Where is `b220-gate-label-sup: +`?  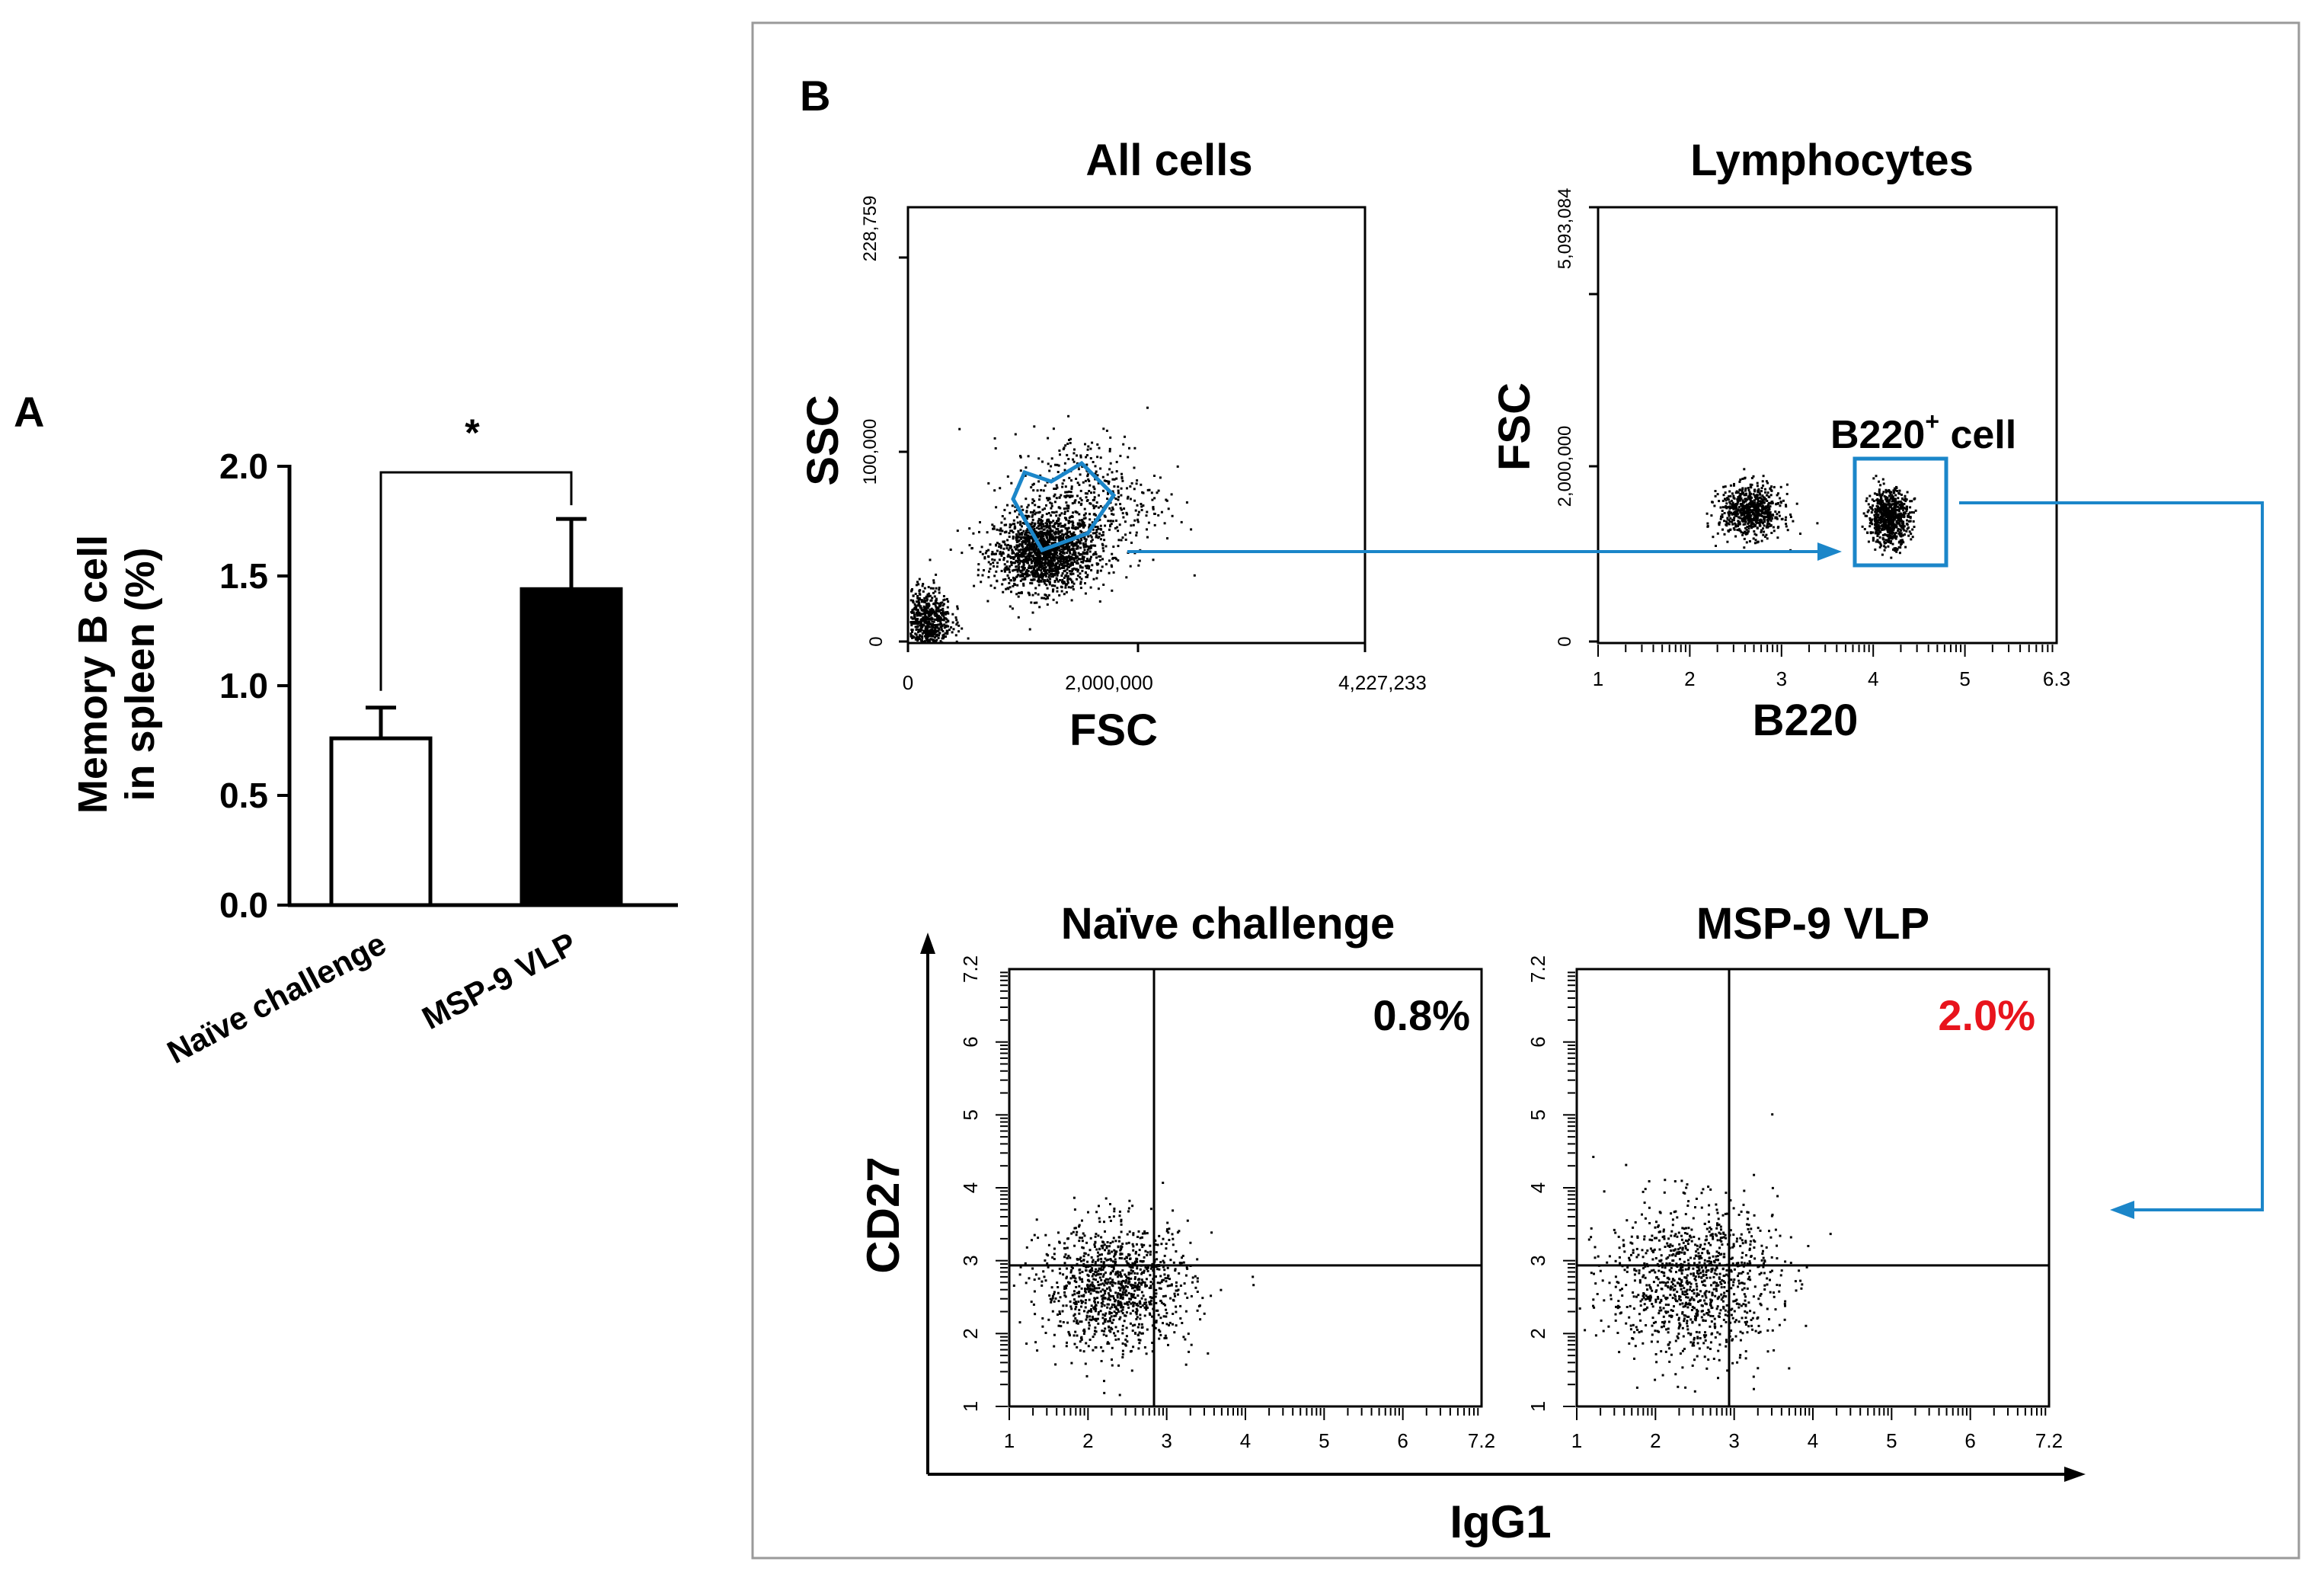 b220-gate-label-sup: + is located at coordinates (1932, 421).